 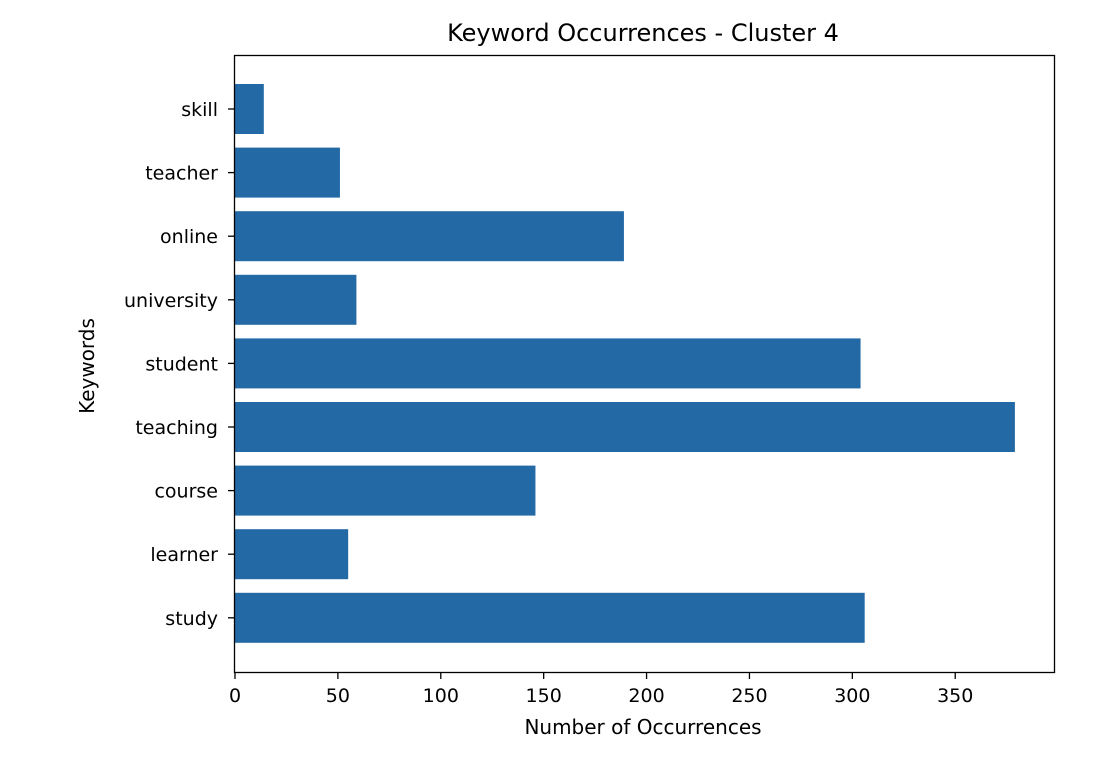 What do you see at coordinates (548, 363) in the screenshot?
I see `bar-student` at bounding box center [548, 363].